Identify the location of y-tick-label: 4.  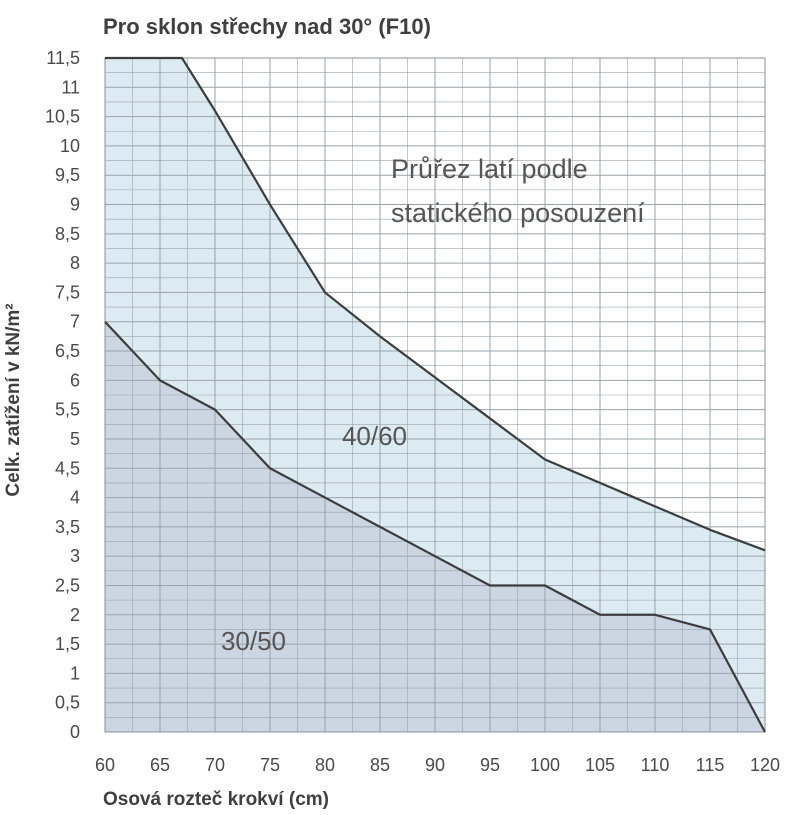
(75, 498).